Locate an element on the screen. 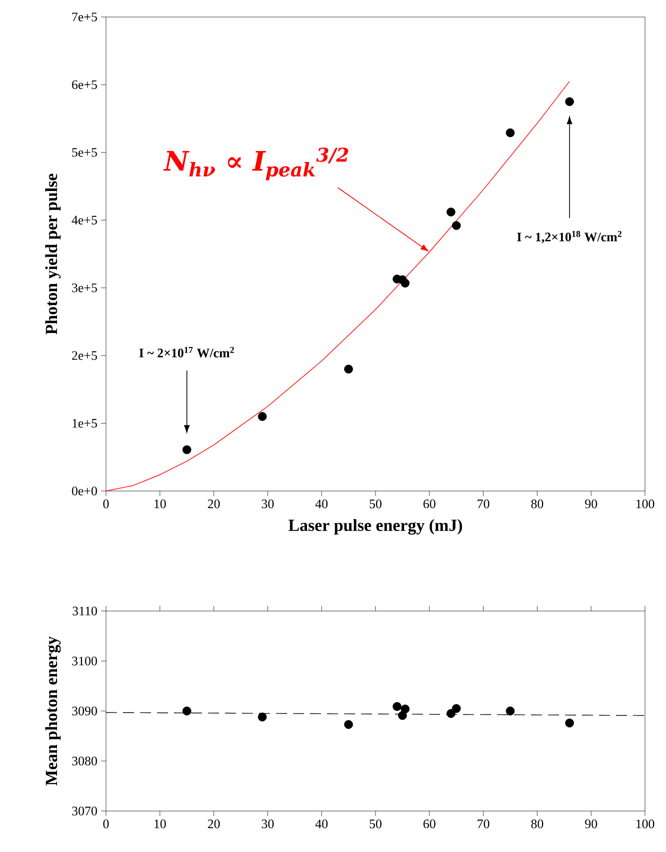  annotation: I ~ 1,2×10$^{18}$ W/cm$^{2}$ is located at coordinates (569, 237).